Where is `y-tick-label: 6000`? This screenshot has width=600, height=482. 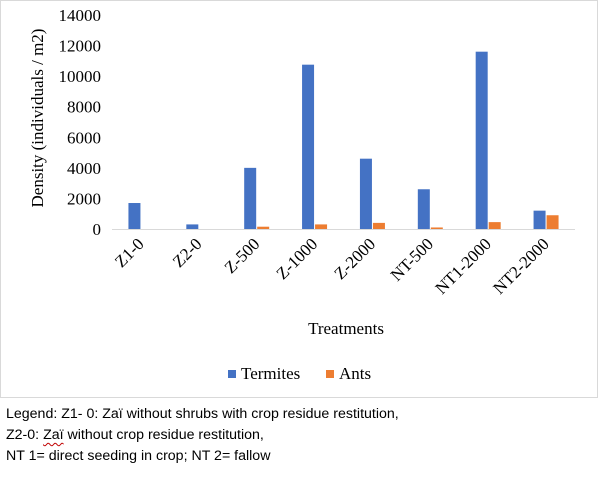 y-tick-label: 6000 is located at coordinates (84, 137).